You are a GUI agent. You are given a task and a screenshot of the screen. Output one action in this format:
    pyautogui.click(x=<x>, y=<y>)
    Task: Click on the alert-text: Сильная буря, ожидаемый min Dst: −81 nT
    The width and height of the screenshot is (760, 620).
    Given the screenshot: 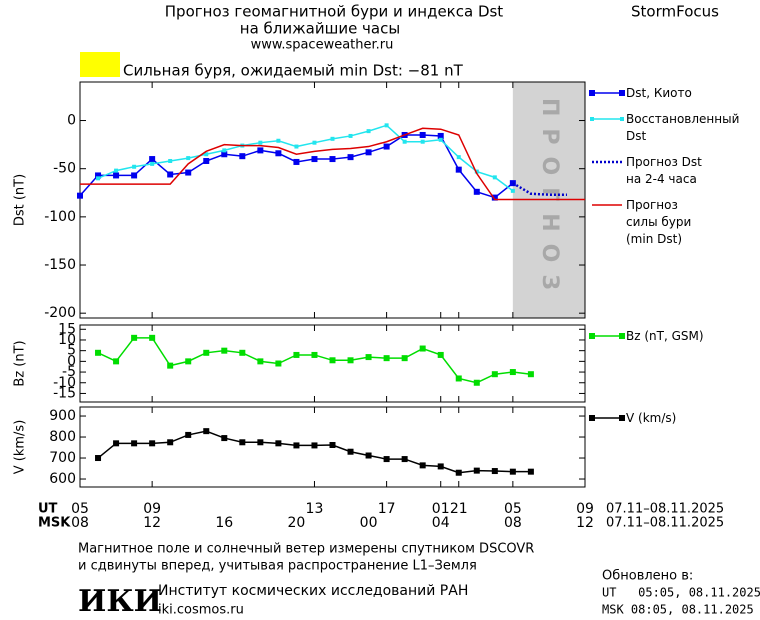 What is the action you would take?
    pyautogui.click(x=293, y=71)
    